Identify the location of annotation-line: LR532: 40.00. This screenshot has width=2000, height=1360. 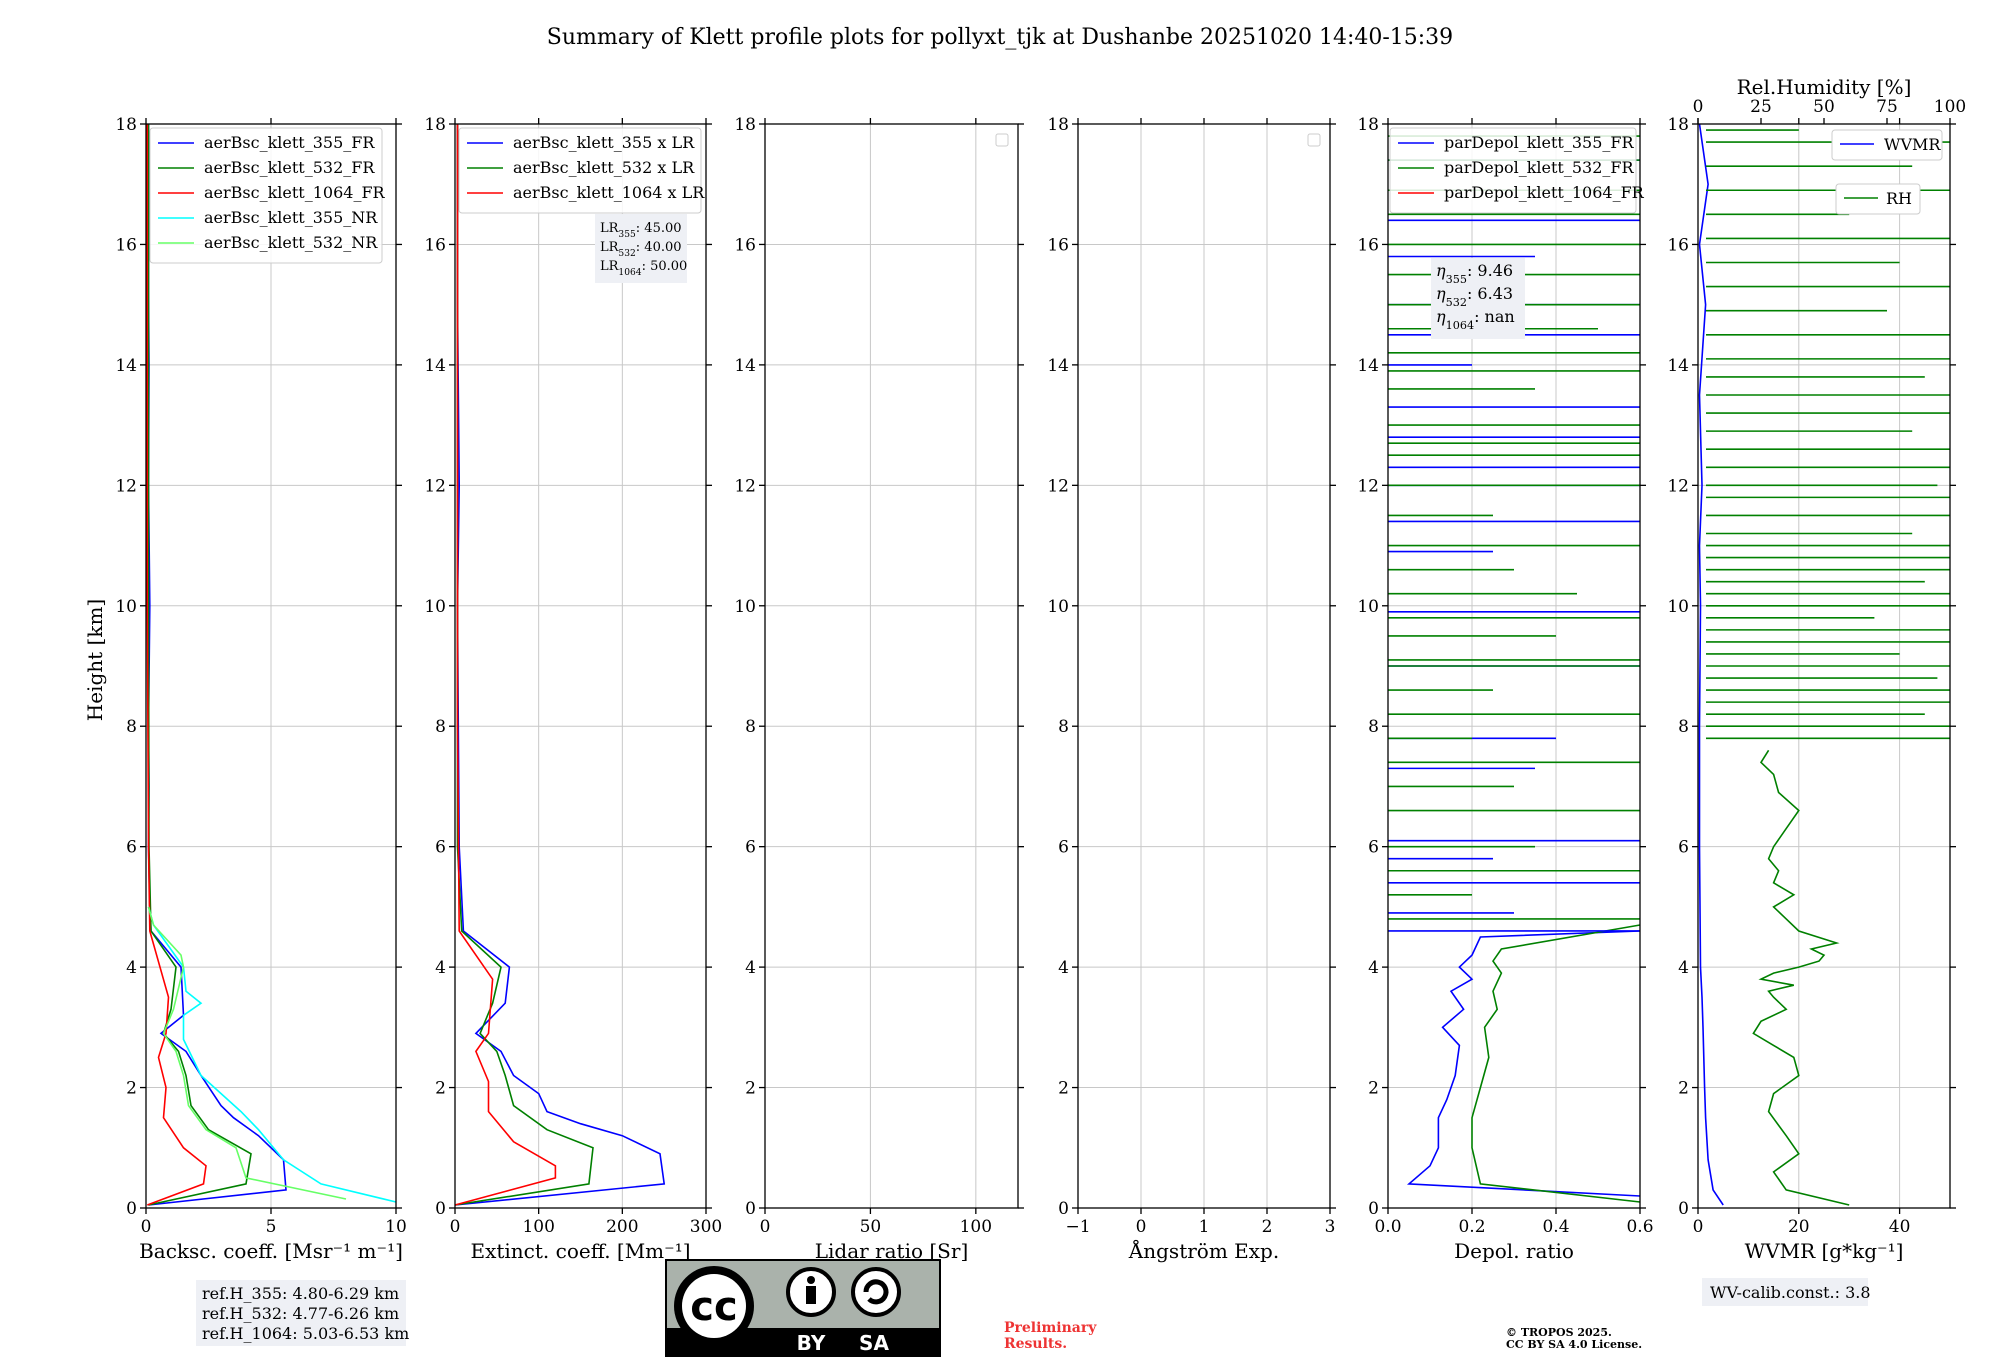
(641, 249).